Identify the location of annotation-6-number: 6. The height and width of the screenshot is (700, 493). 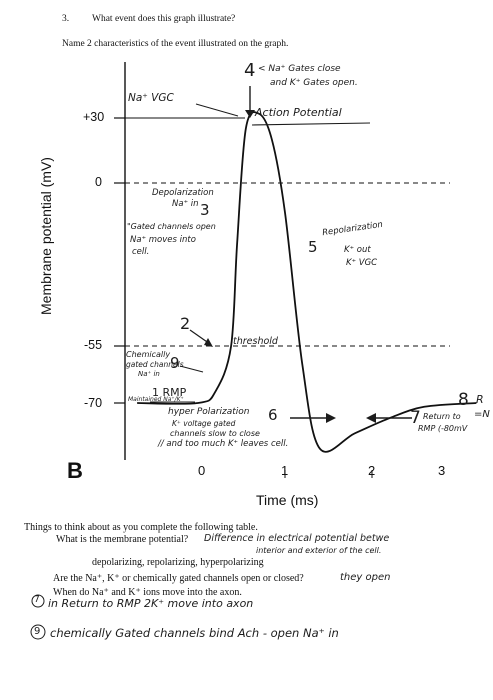
(273, 415).